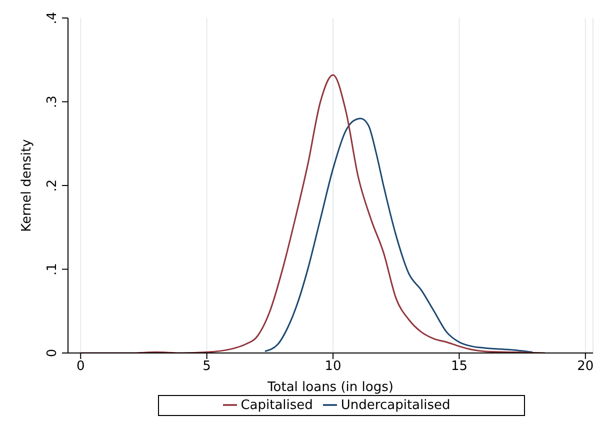 This screenshot has width=613, height=432. I want to click on x-tick-label: 10, so click(333, 366).